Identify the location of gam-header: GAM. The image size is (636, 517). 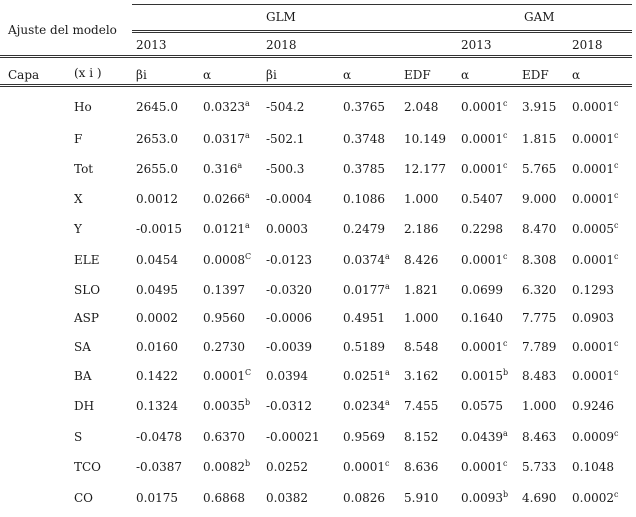
(539, 17).